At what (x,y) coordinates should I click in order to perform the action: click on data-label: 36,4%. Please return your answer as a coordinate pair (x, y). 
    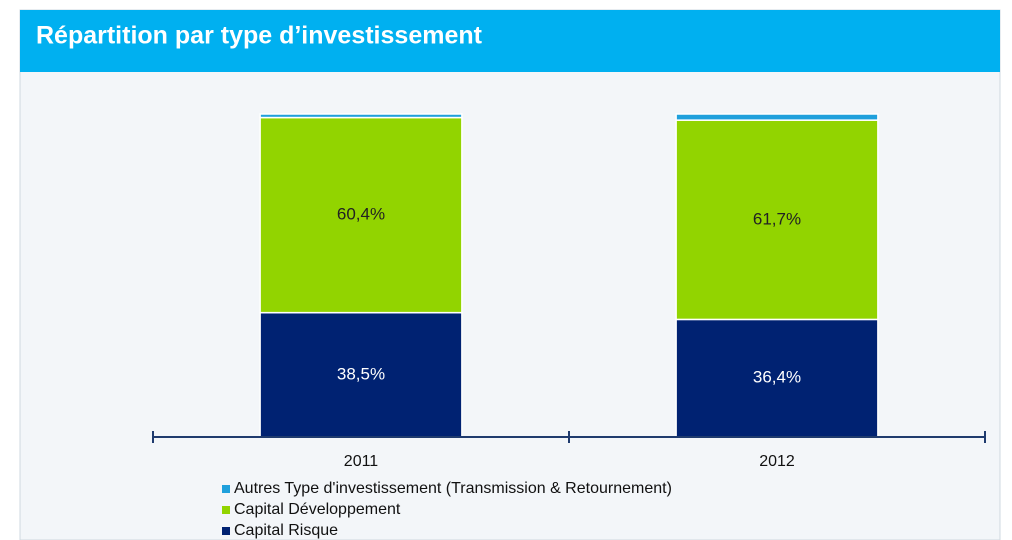
    Looking at the image, I should click on (777, 377).